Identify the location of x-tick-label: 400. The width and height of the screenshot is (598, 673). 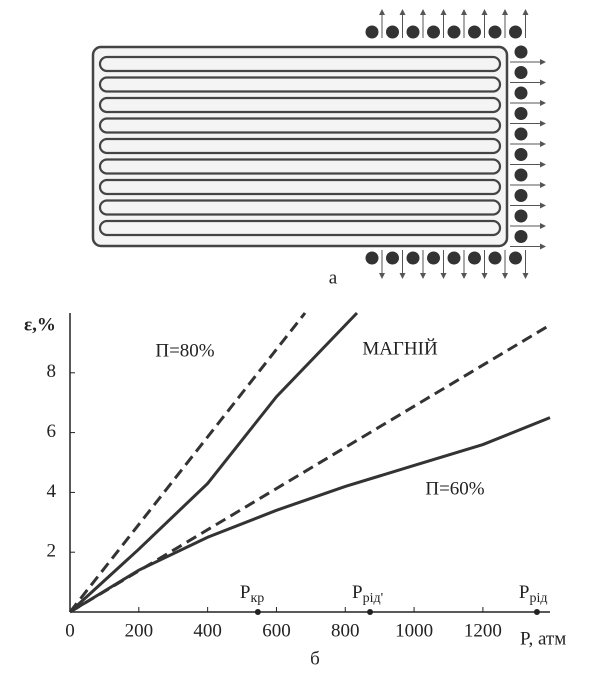
(207, 630).